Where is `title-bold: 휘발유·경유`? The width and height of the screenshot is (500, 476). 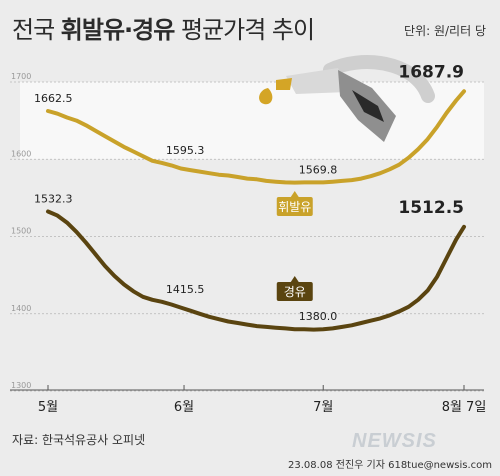
title-bold: 휘발유·경유 is located at coordinates (118, 30).